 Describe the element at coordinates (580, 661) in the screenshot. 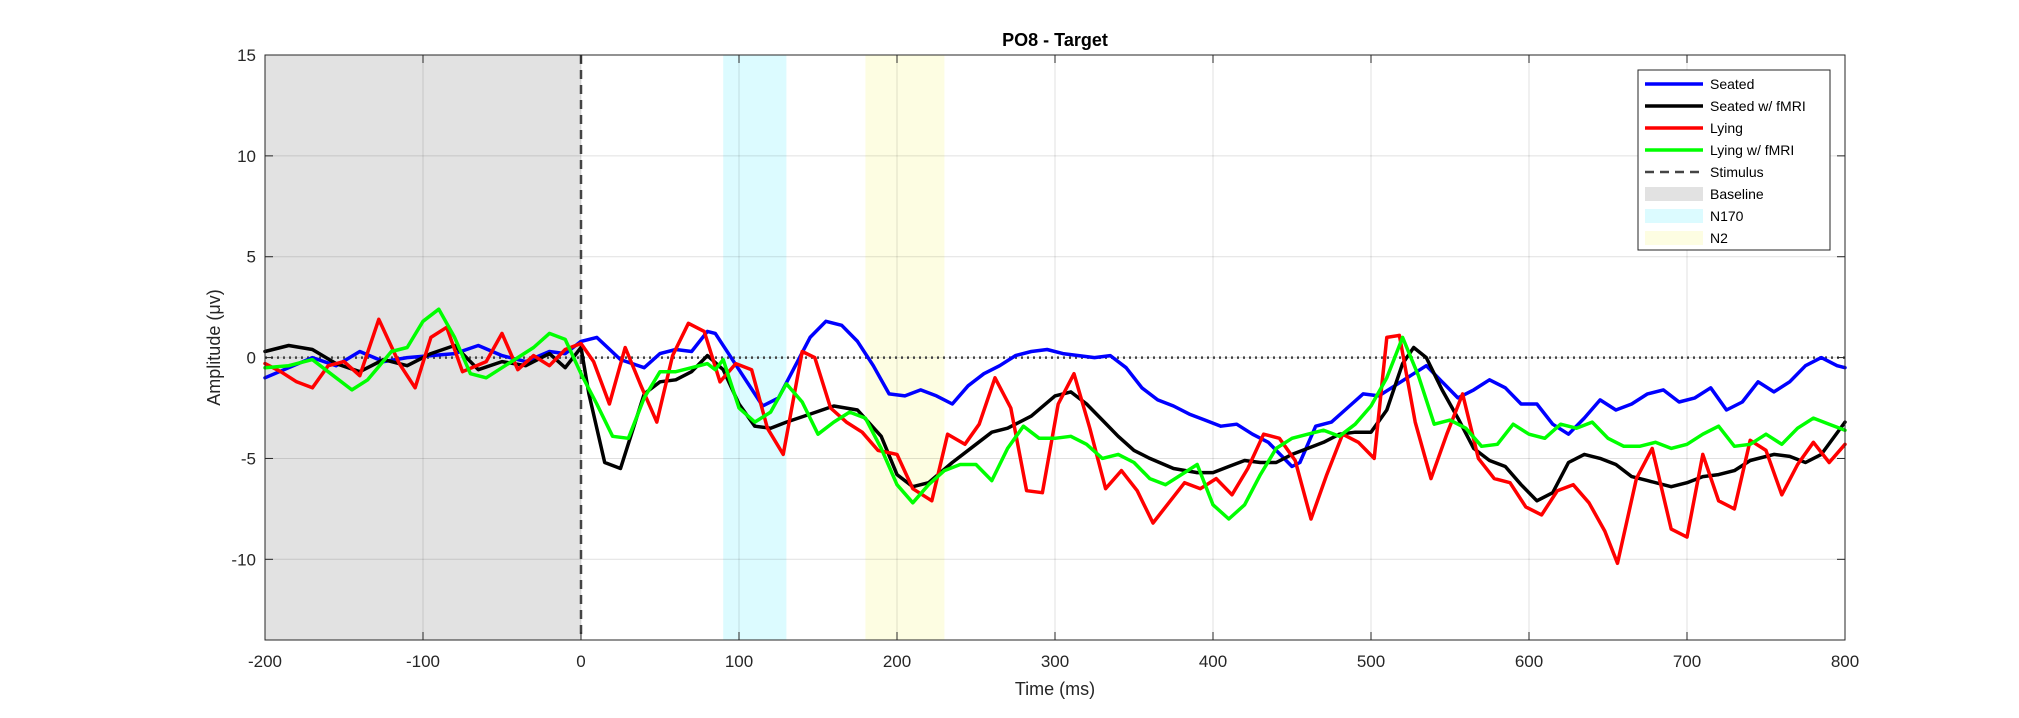

I see `x-tick-label: 0` at that location.